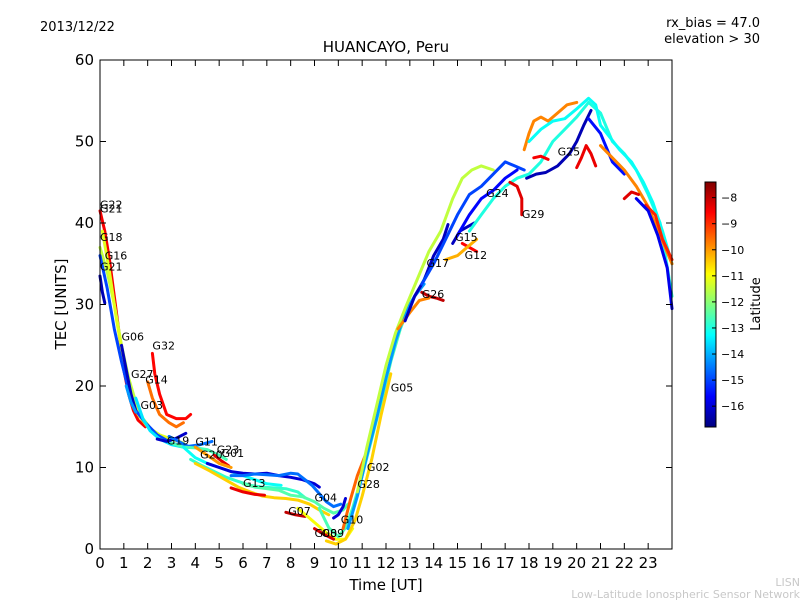 Image resolution: width=800 pixels, height=600 pixels. What do you see at coordinates (84, 223) in the screenshot?
I see `y-tick-label: 40` at bounding box center [84, 223].